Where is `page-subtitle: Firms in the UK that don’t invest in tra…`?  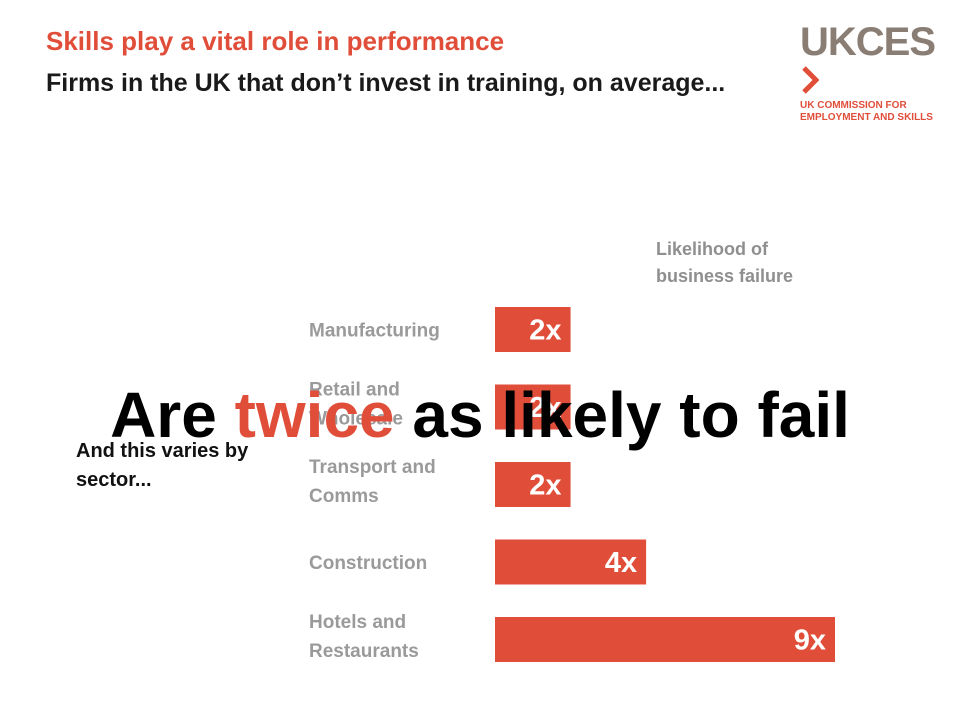
page-subtitle: Firms in the UK that don’t invest in tra… is located at coordinates (386, 83).